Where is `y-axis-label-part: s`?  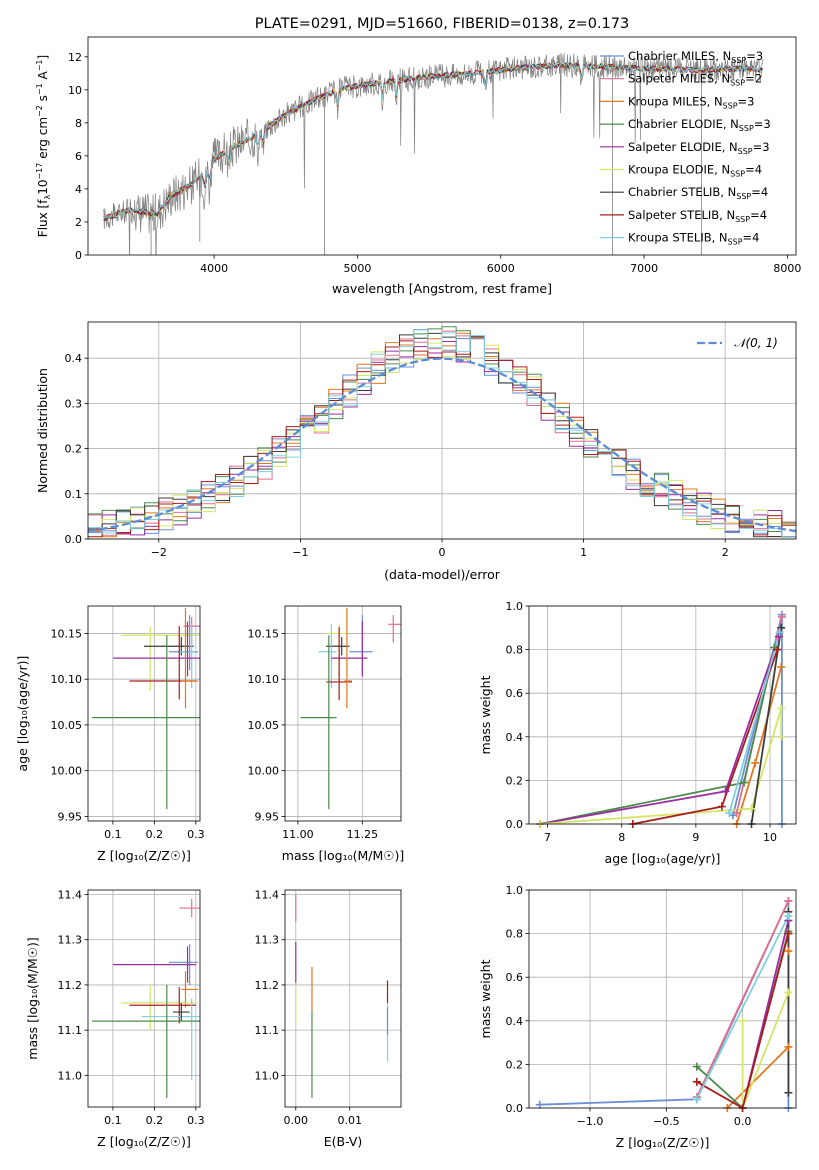
y-axis-label-part: s is located at coordinates (43, 100).